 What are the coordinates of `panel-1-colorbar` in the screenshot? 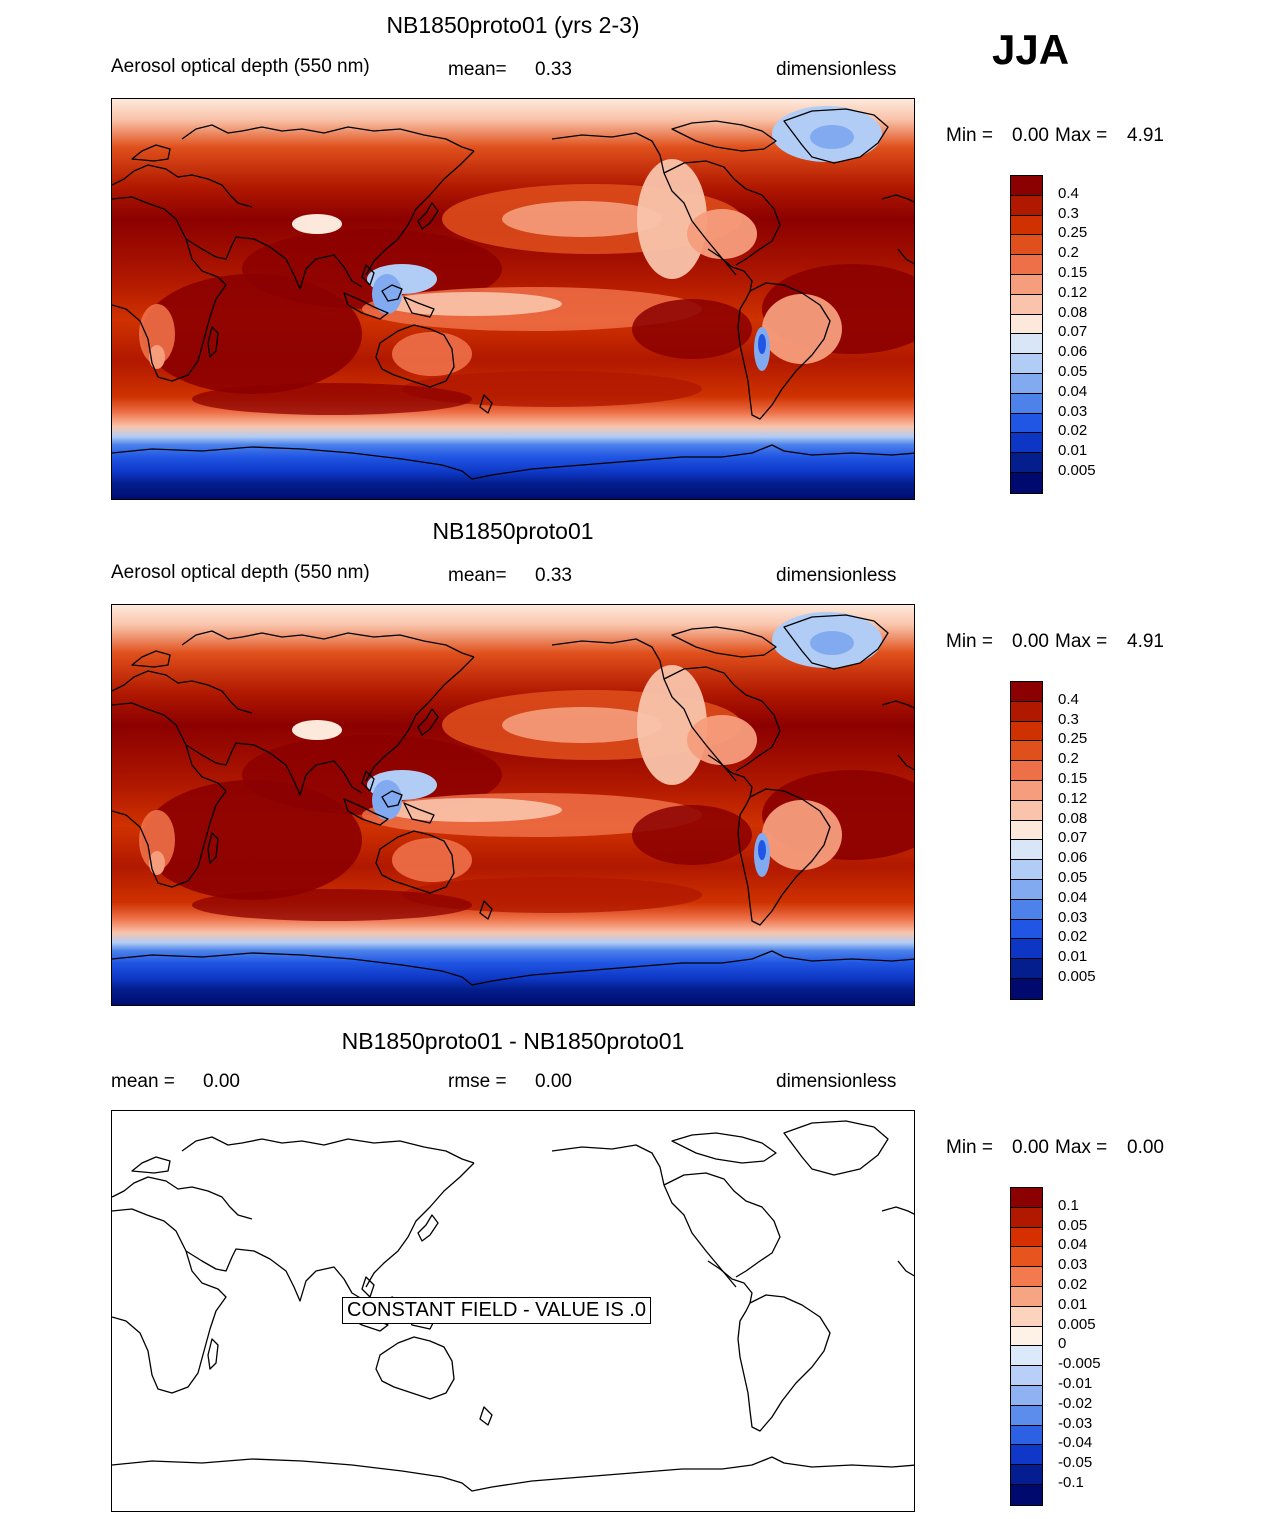 It's located at (1026, 334).